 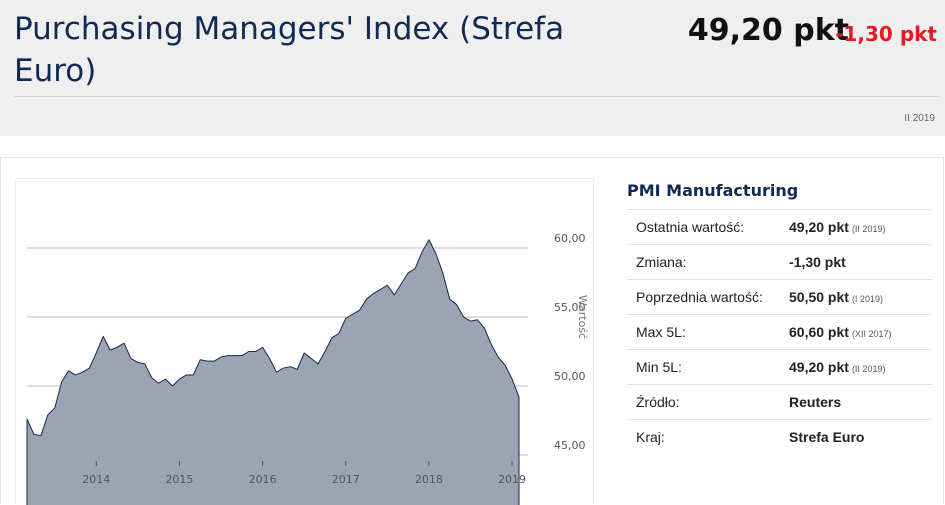 I want to click on x-tick-label: 2015, so click(x=179, y=479).